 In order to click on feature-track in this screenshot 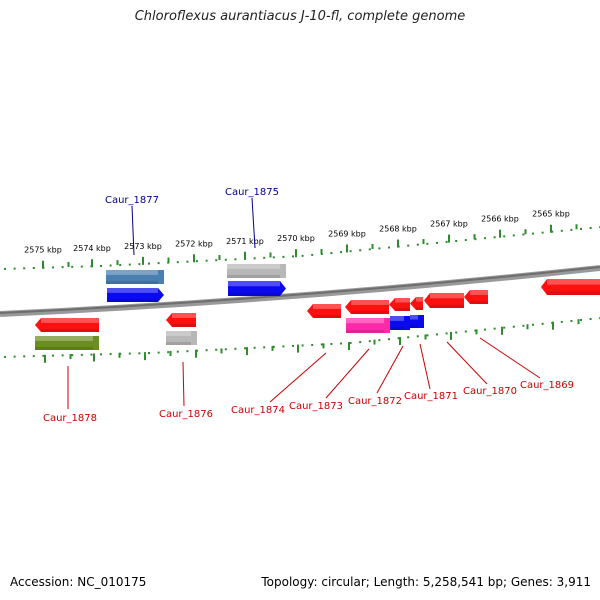, I will do `click(317, 307)`.